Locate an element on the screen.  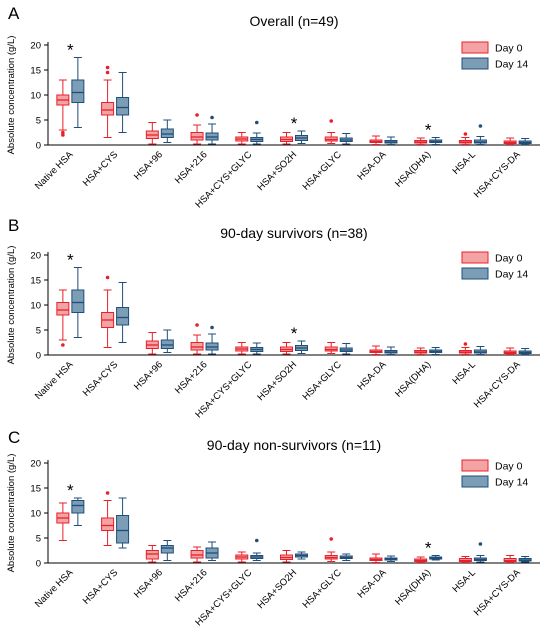
y-axis-label: Absolute concentration (g/L) is located at coordinates (11, 95).